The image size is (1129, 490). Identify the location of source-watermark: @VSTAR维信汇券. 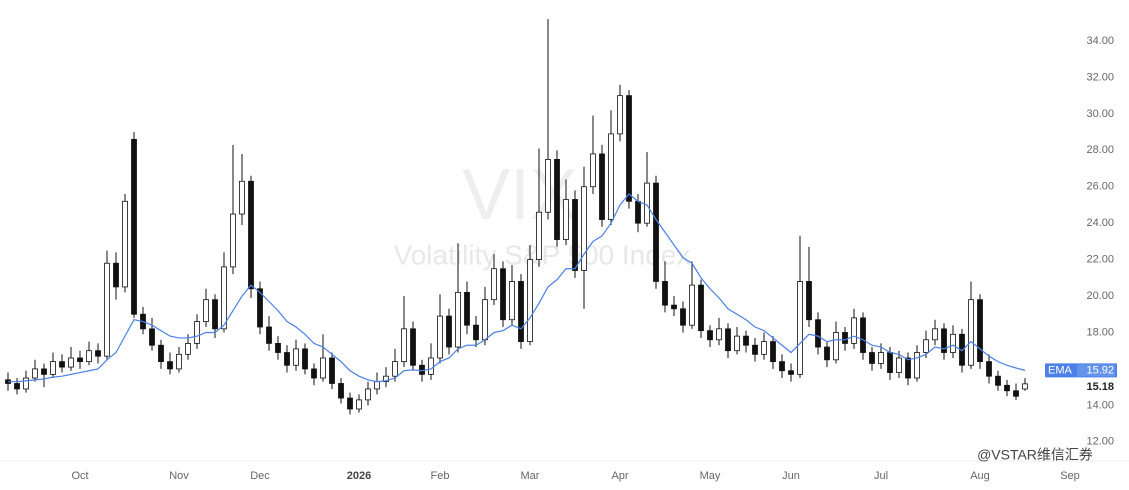
(1035, 455).